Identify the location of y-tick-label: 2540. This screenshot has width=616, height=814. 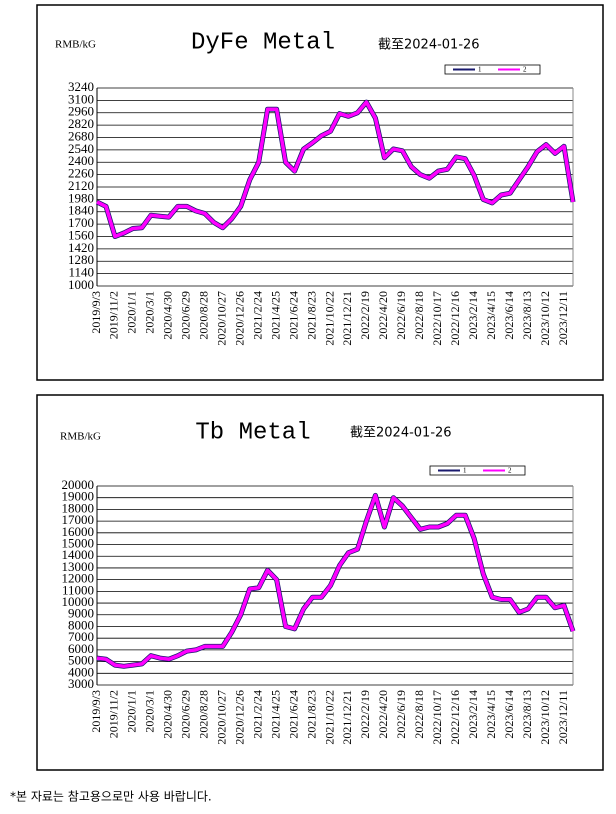
(81, 148).